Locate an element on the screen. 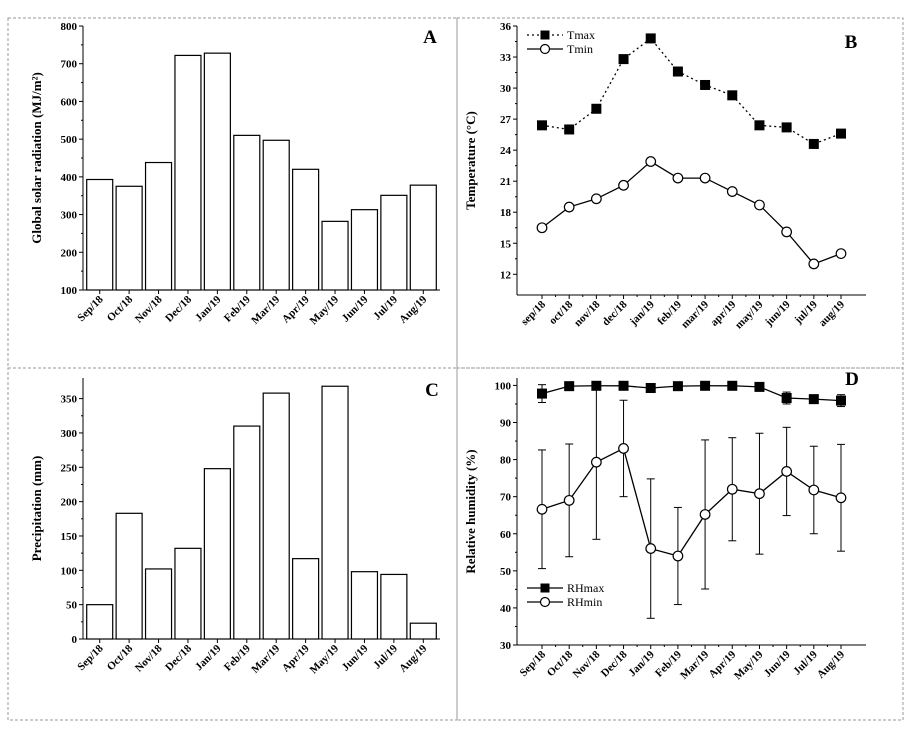  x-tick-label: Jun/19 is located at coordinates (355, 308).